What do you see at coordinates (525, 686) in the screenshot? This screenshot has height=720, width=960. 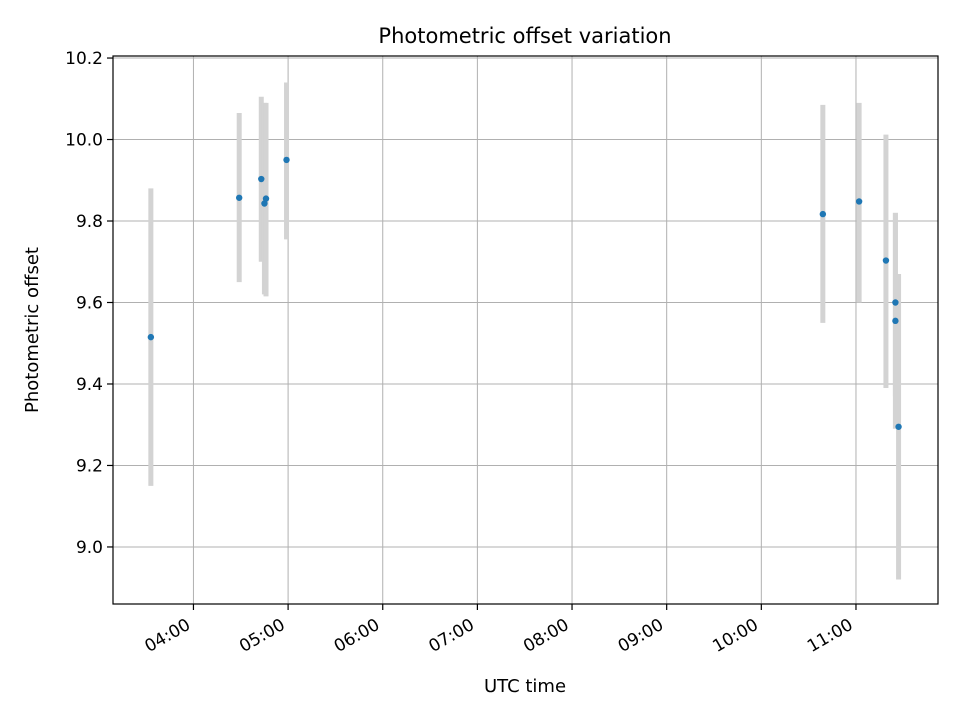 I see `x-axis-label: UTC time` at bounding box center [525, 686].